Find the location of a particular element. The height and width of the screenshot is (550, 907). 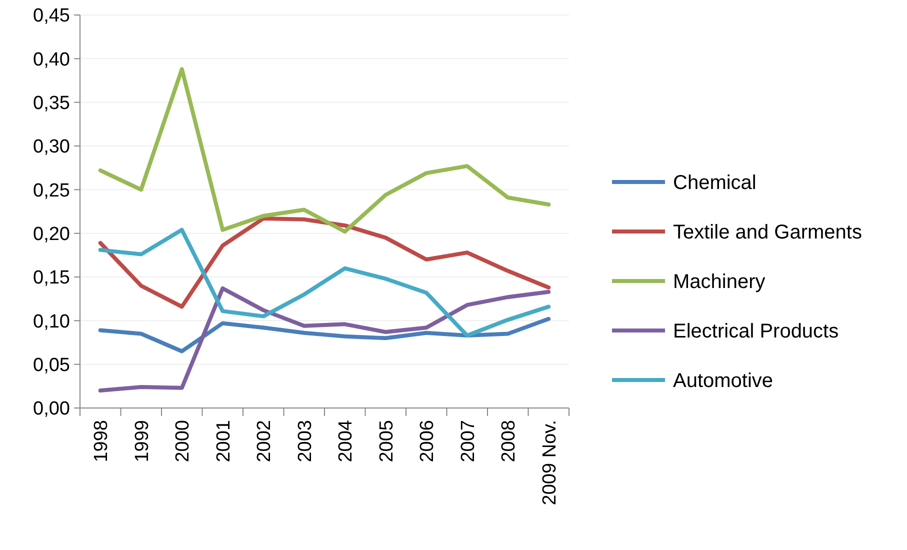

legend-label: Machinery is located at coordinates (719, 282).